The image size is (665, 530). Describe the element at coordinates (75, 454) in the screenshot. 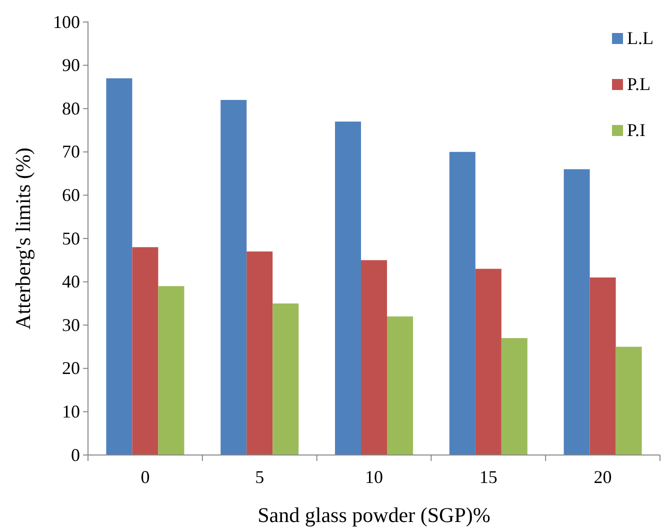

I see `y-tick-label: 0` at that location.